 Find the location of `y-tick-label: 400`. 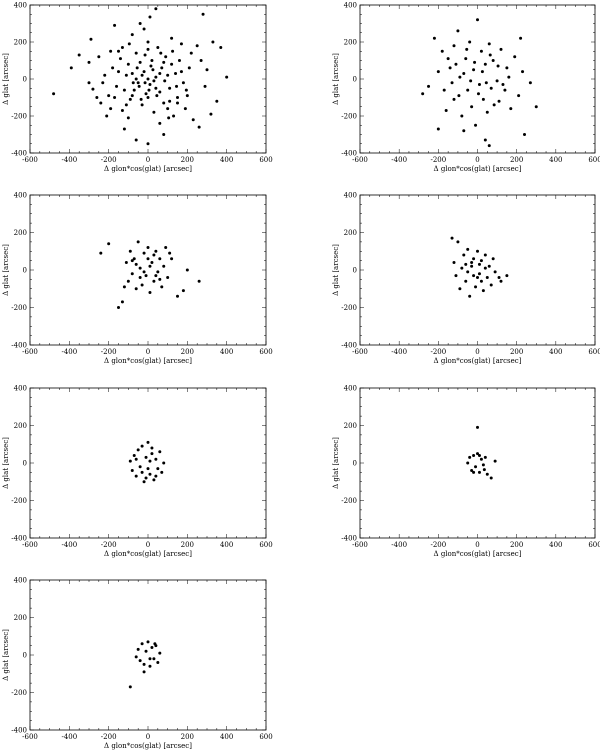

y-tick-label: 400 is located at coordinates (20, 196).